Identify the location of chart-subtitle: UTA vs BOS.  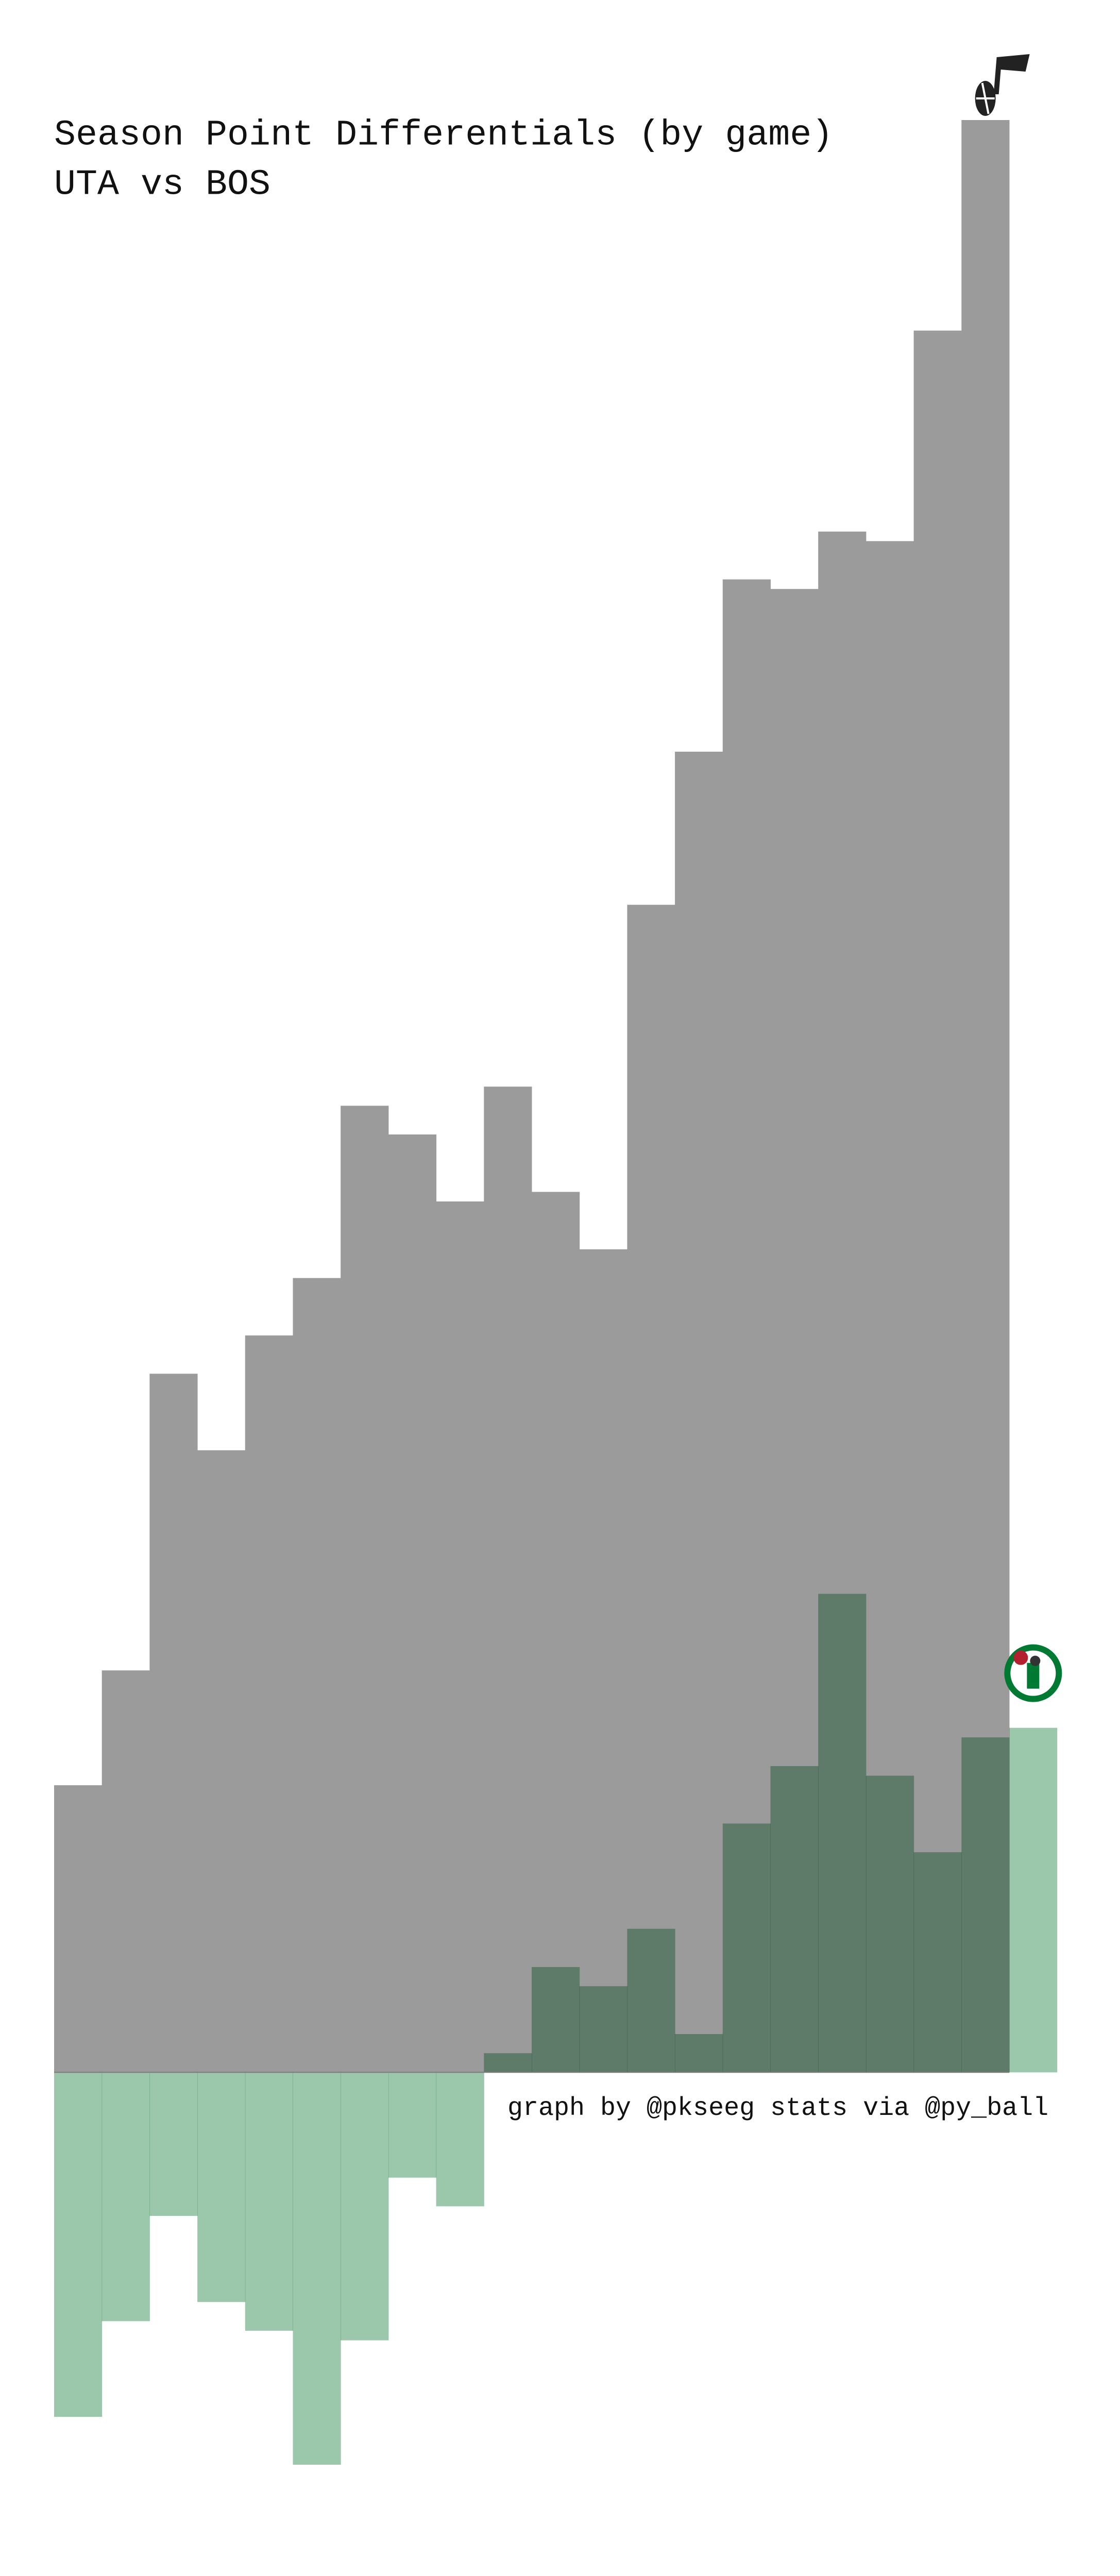
(162, 184).